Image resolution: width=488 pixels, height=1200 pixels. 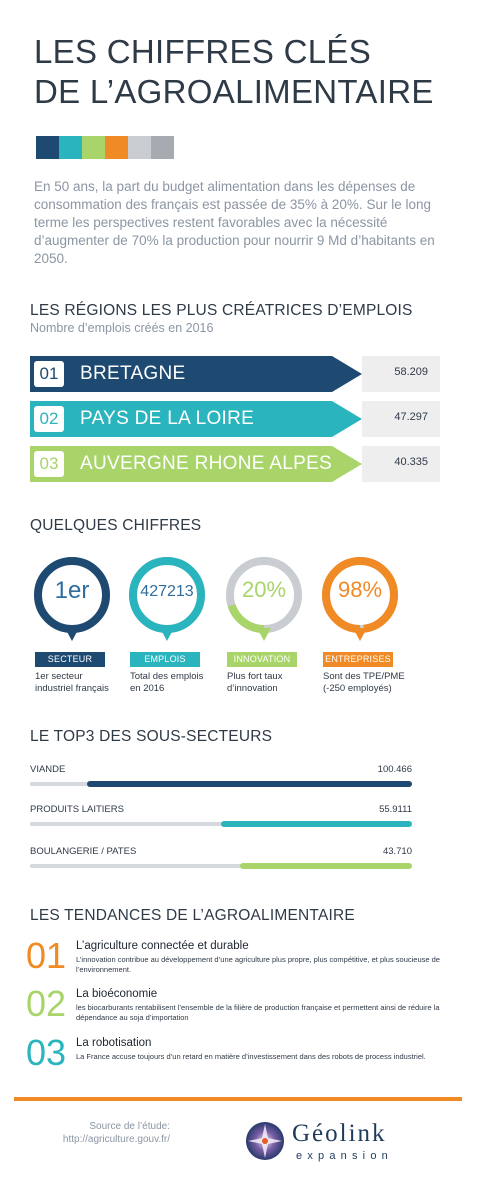 What do you see at coordinates (411, 372) in the screenshot?
I see `region-value: 58.209` at bounding box center [411, 372].